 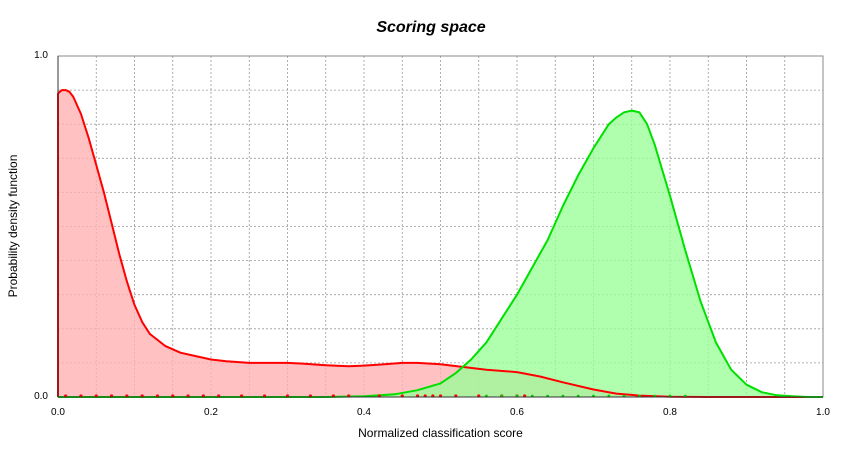 What do you see at coordinates (670, 412) in the screenshot?
I see `x-tick-label: 0.8` at bounding box center [670, 412].